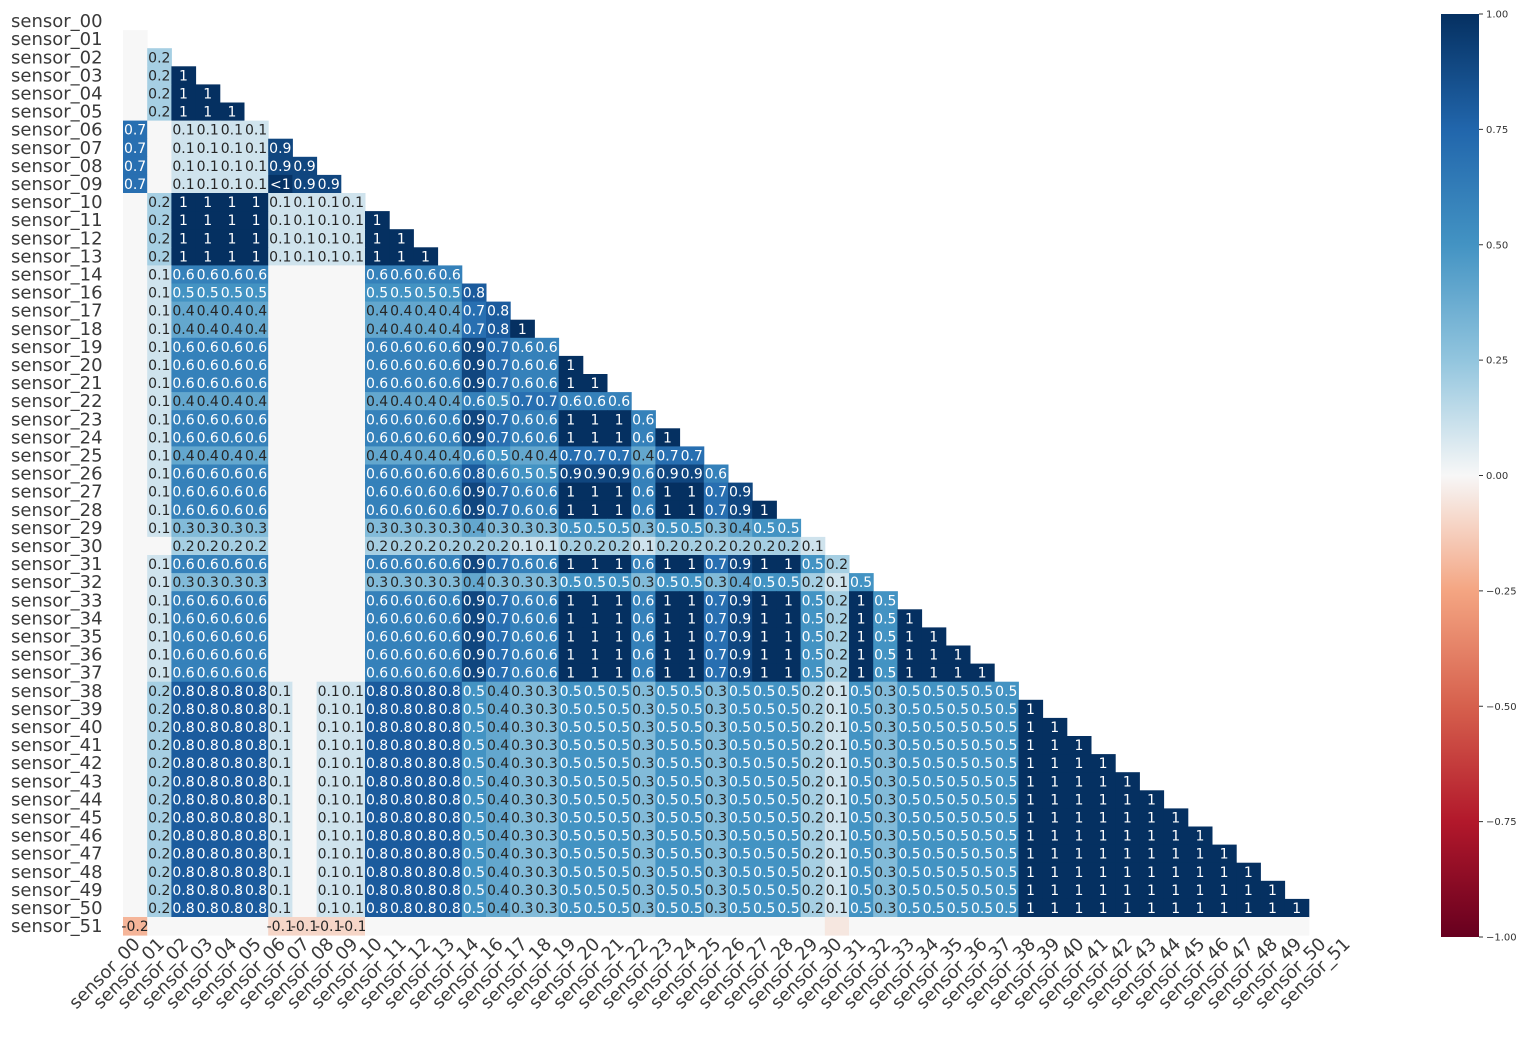 The height and width of the screenshot is (1045, 1535). I want to click on row-label: sensor_47, so click(57, 854).